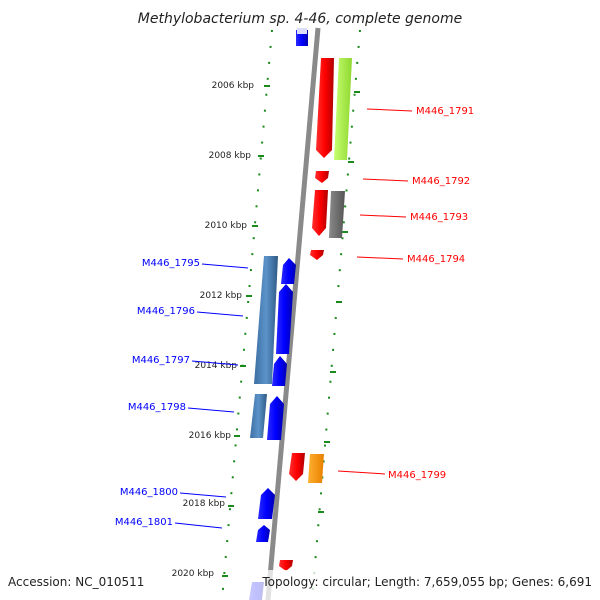 The image size is (600, 600). Describe the element at coordinates (316, 468) in the screenshot. I see `gene-block-orange` at that location.